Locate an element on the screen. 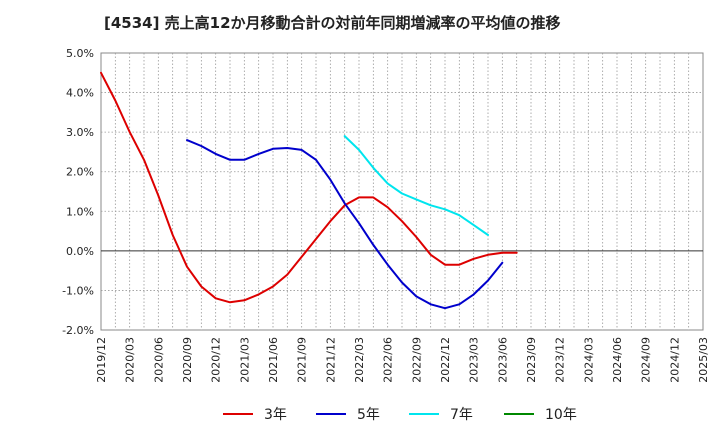 The height and width of the screenshot is (440, 720). legend-label: 5年 is located at coordinates (368, 415).